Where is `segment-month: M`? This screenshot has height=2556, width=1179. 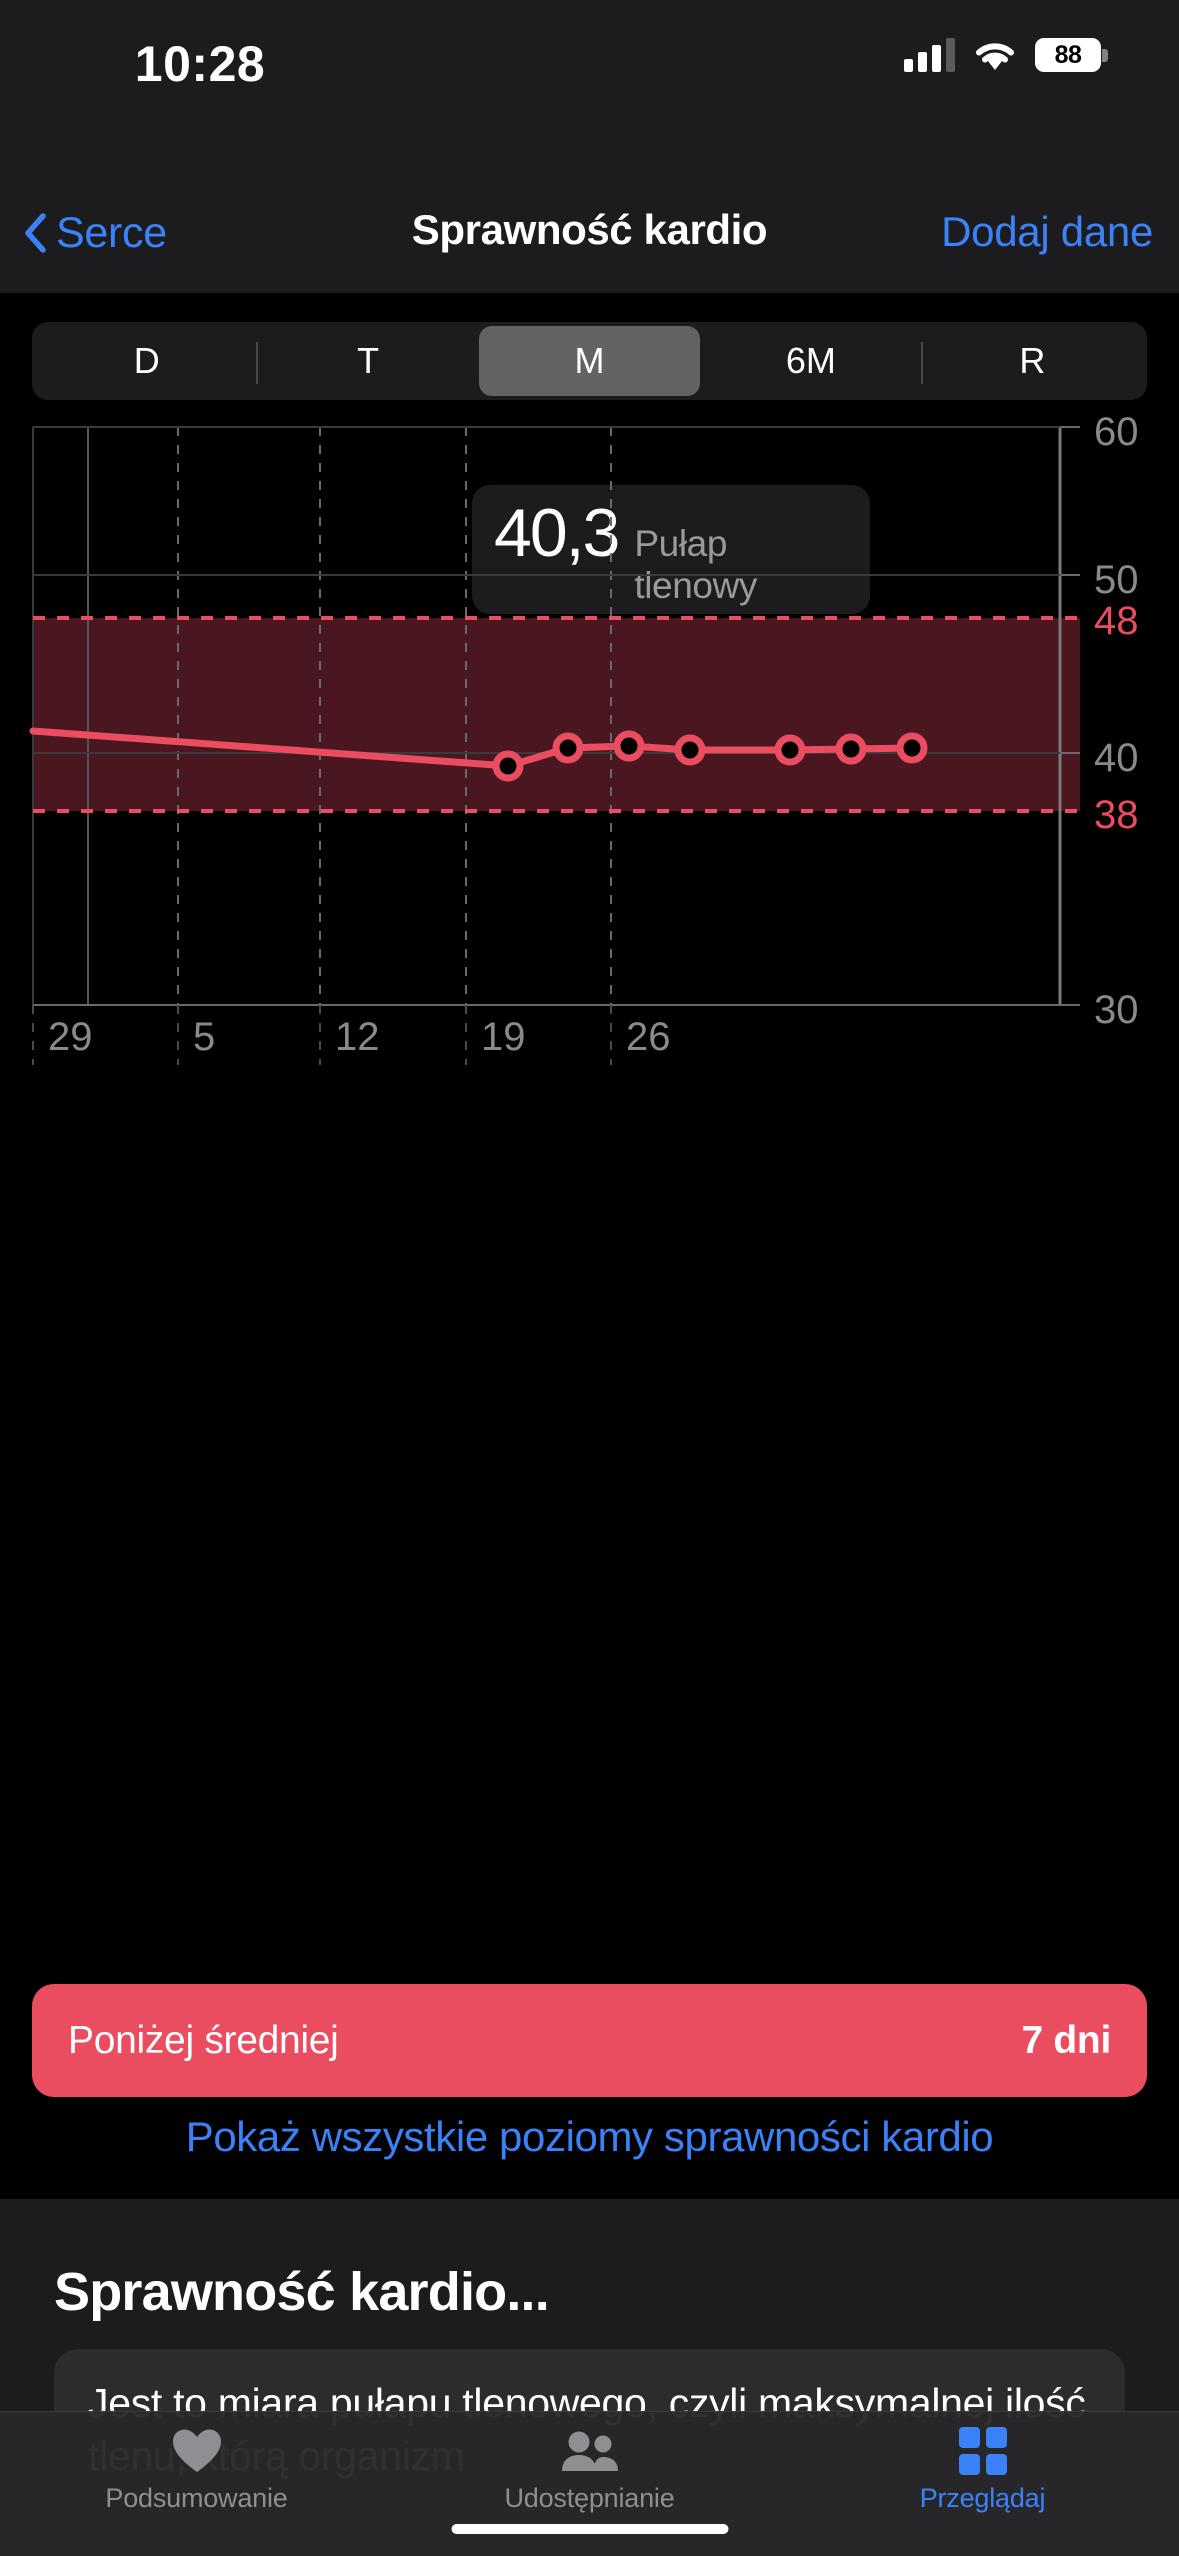
segment-month: M is located at coordinates (589, 361).